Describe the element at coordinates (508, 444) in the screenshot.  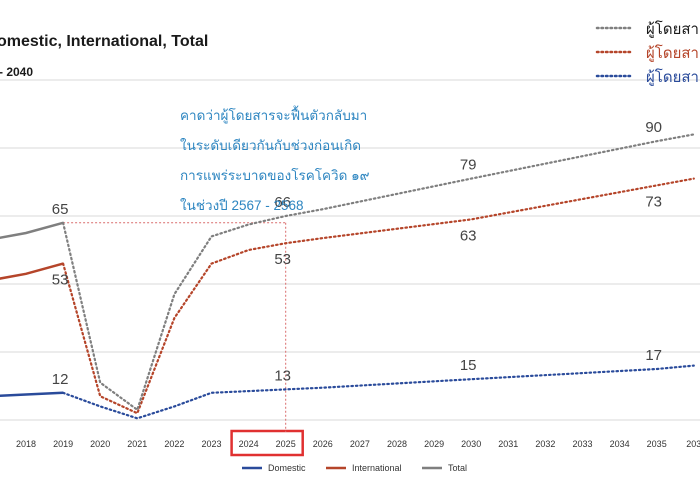
I see `x-tick-label: 2031` at that location.